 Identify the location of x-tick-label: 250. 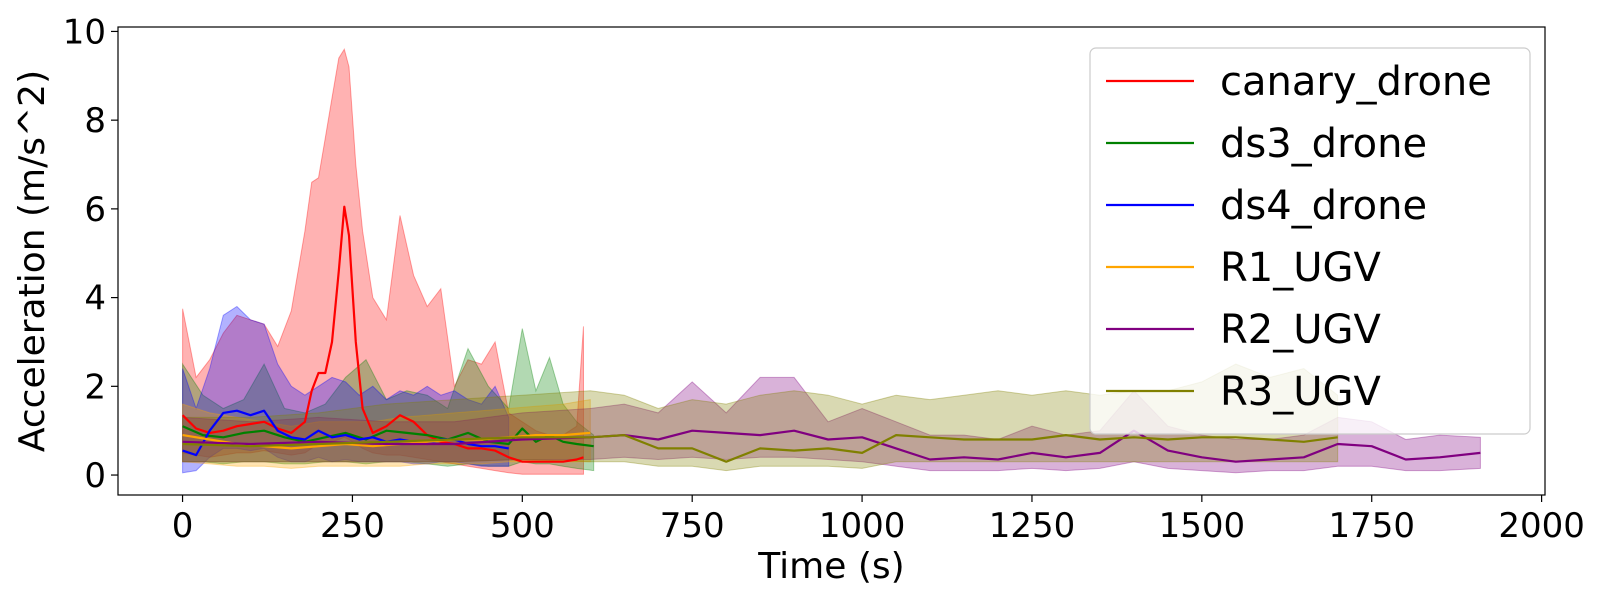
(352, 526).